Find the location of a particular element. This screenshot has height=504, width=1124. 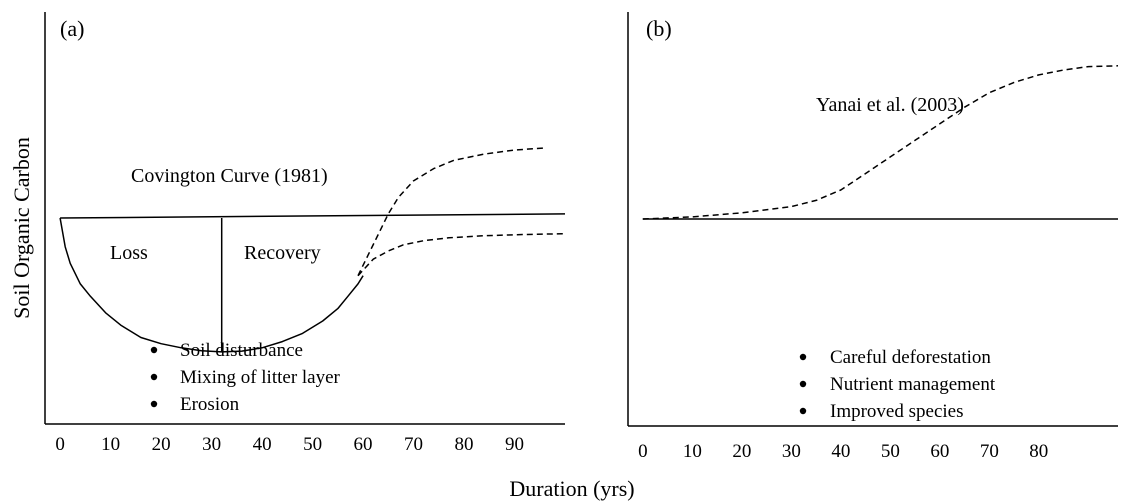

panel-a-recovery-label: Recovery is located at coordinates (282, 253).